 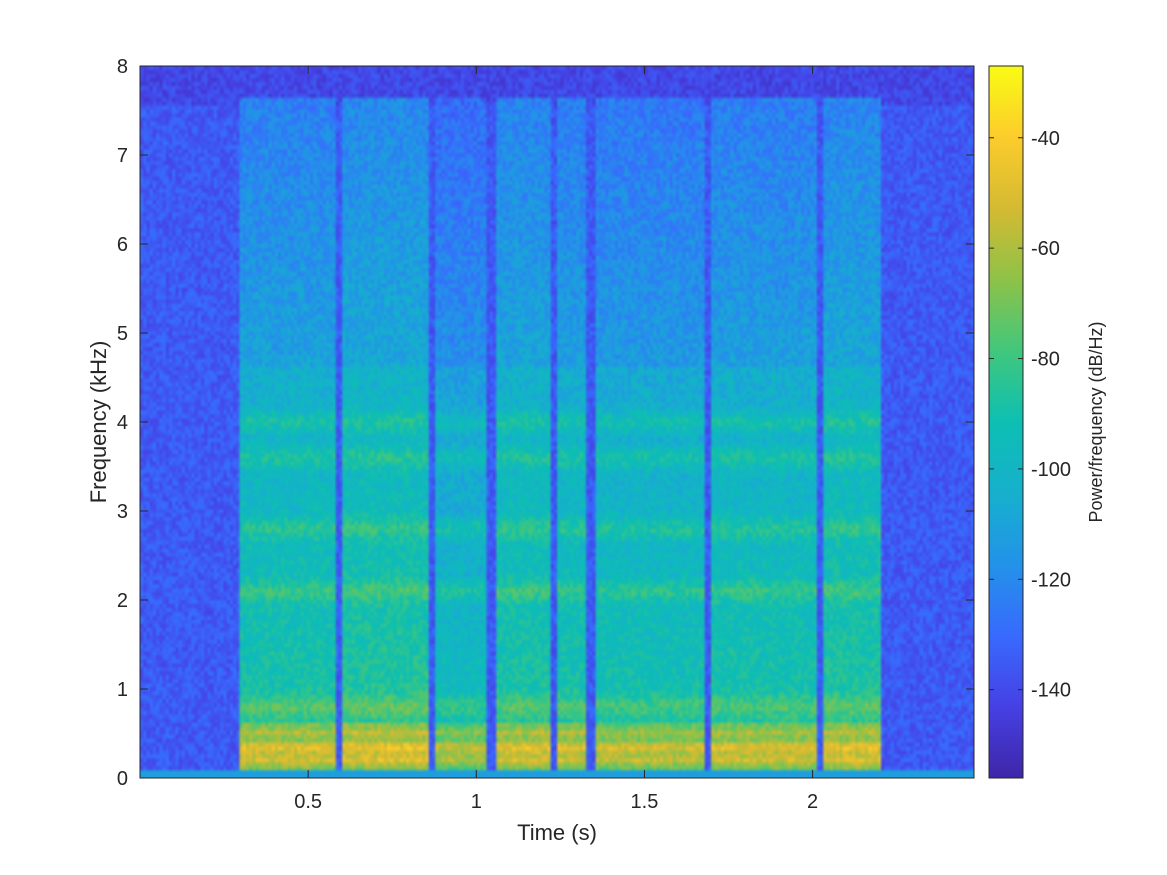 What do you see at coordinates (1030, 415) in the screenshot?
I see `colorbar-ticks: -140 -120 -100 -80 -60 -40` at bounding box center [1030, 415].